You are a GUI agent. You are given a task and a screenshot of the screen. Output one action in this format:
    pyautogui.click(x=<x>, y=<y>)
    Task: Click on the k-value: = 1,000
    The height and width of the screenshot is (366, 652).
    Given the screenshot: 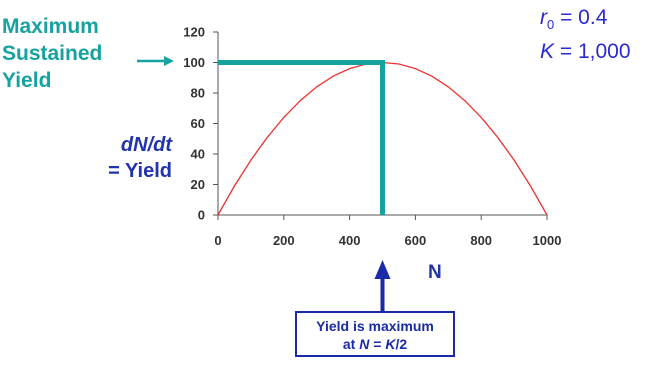 What is the action you would take?
    pyautogui.click(x=595, y=52)
    